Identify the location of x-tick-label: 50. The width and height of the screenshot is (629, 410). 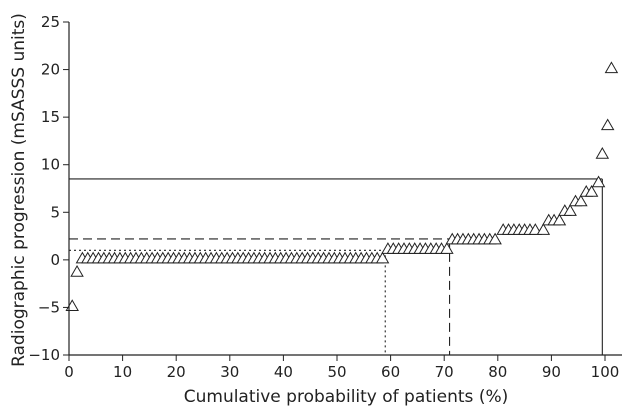
(336, 372).